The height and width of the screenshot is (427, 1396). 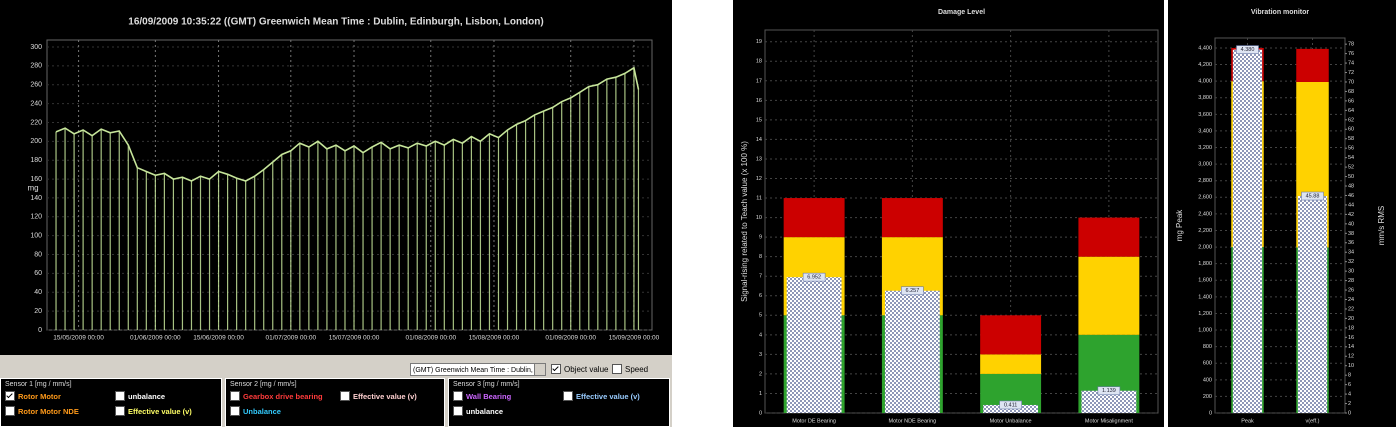 I want to click on y2-tick-label: 30, so click(x=1351, y=272).